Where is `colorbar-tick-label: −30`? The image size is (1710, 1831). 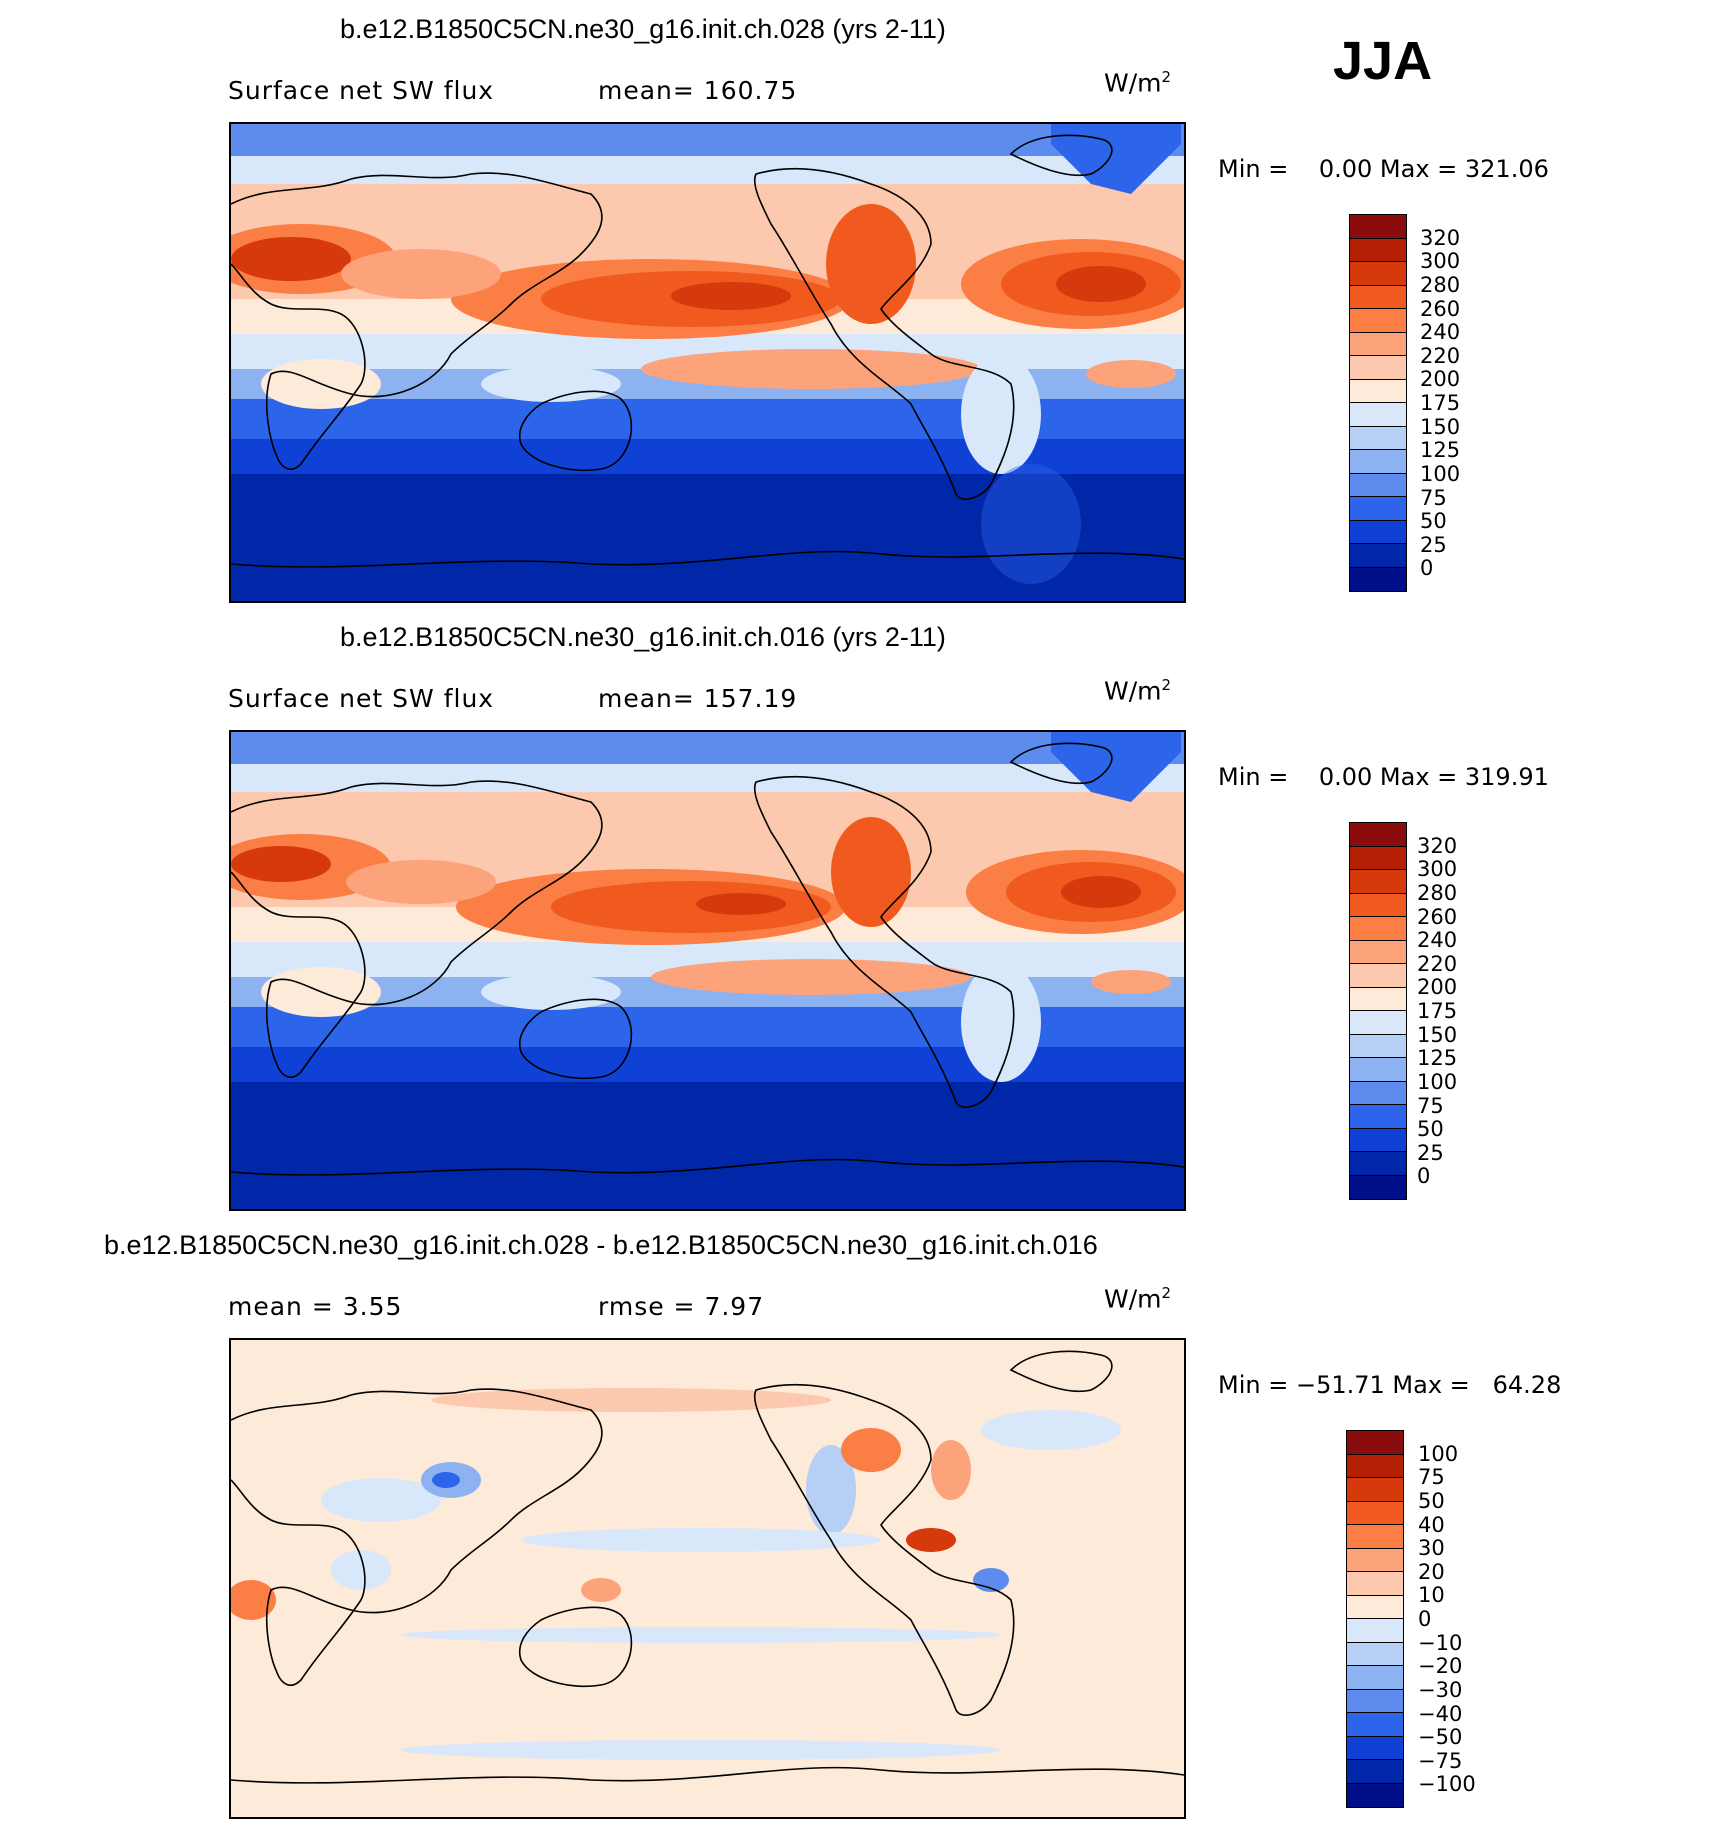
colorbar-tick-label: −30 is located at coordinates (1440, 1689).